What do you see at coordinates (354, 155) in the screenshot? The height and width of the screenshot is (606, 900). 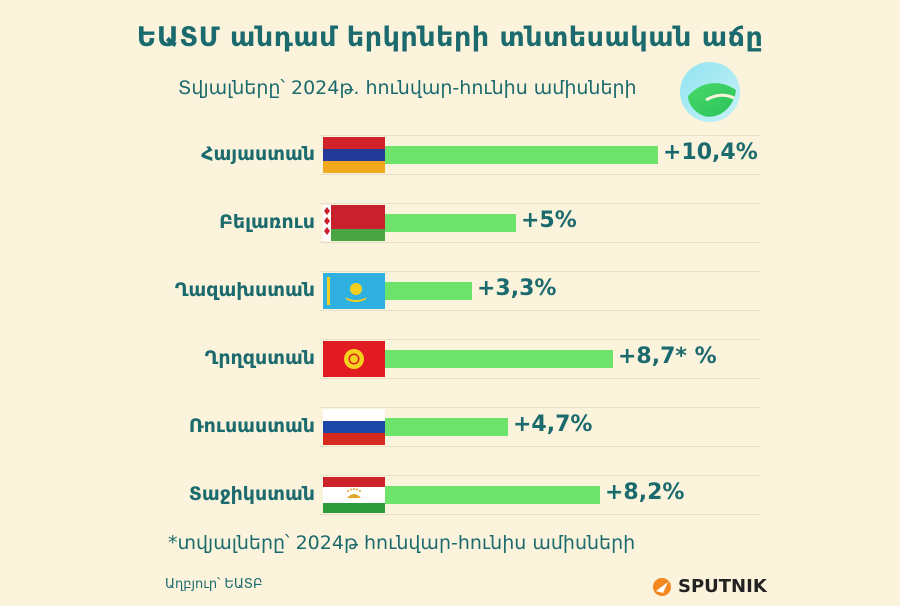 I see `armenia-flag-icon` at bounding box center [354, 155].